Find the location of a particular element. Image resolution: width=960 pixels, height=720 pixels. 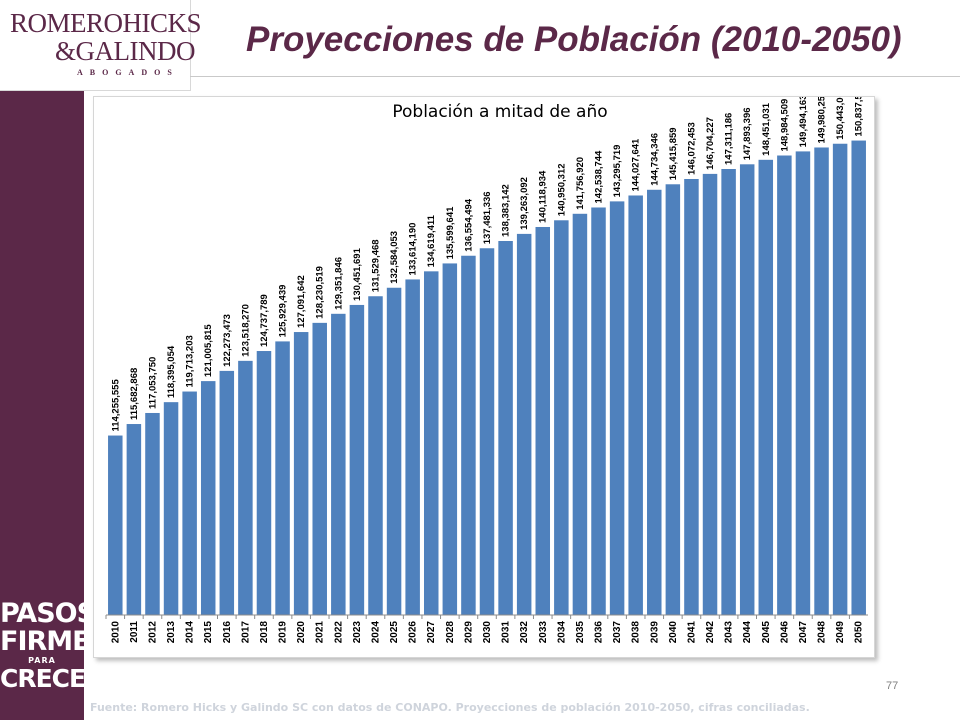

x-tick-label-2045: 2045 is located at coordinates (766, 632).